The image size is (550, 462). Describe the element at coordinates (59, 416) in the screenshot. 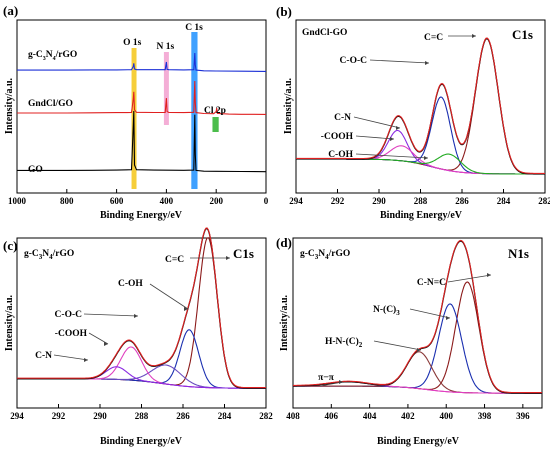

I see `panel-c-tick-label: 292` at that location.